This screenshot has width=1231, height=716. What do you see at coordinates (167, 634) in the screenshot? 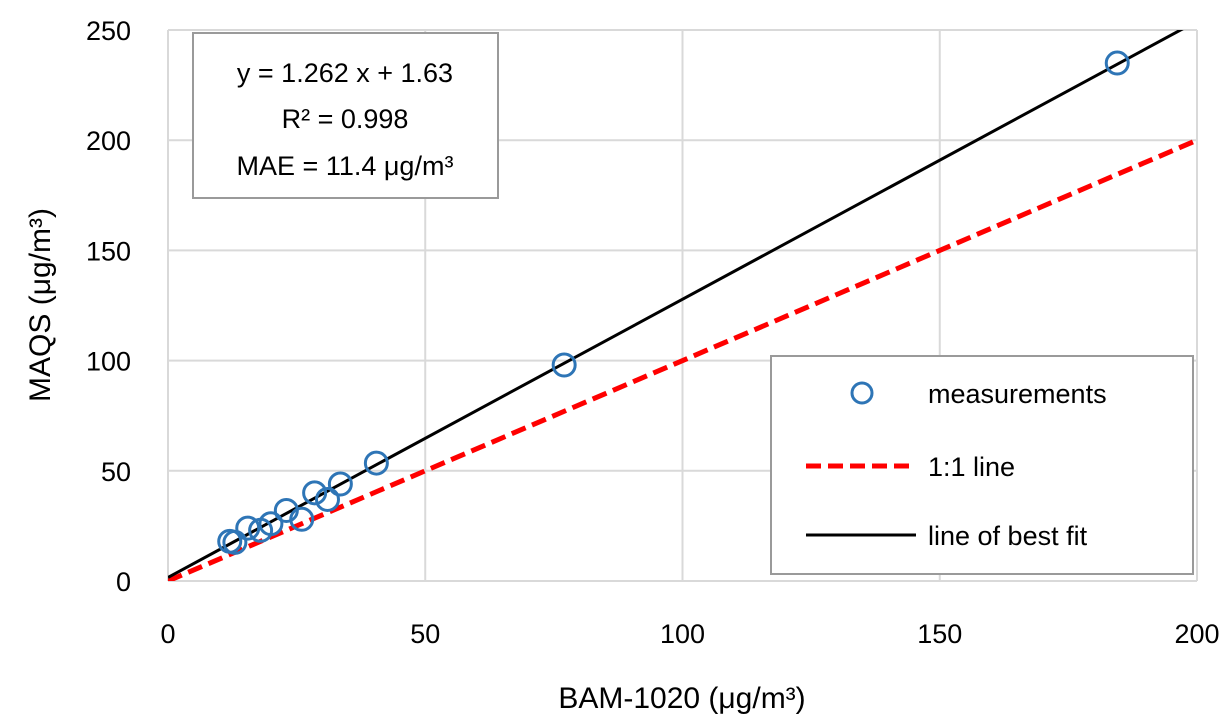
I see `x-tick-label: 0` at bounding box center [167, 634].